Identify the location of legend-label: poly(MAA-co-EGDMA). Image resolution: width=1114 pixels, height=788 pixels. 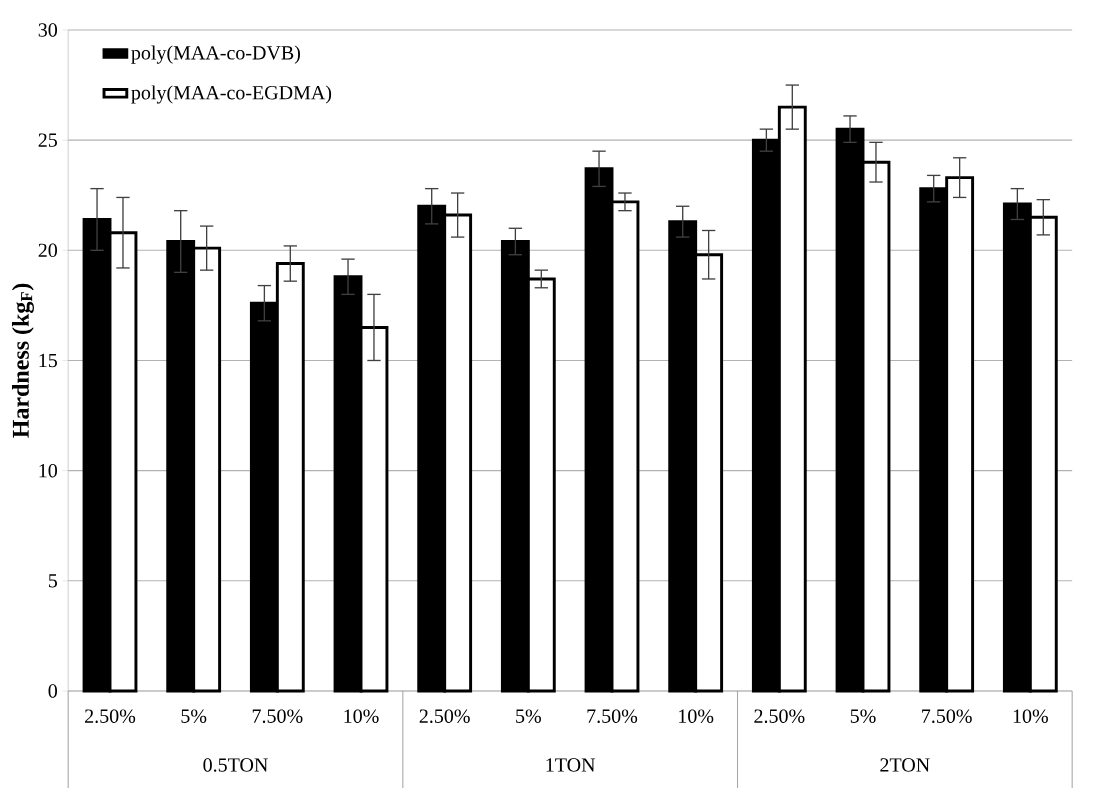
(231, 94).